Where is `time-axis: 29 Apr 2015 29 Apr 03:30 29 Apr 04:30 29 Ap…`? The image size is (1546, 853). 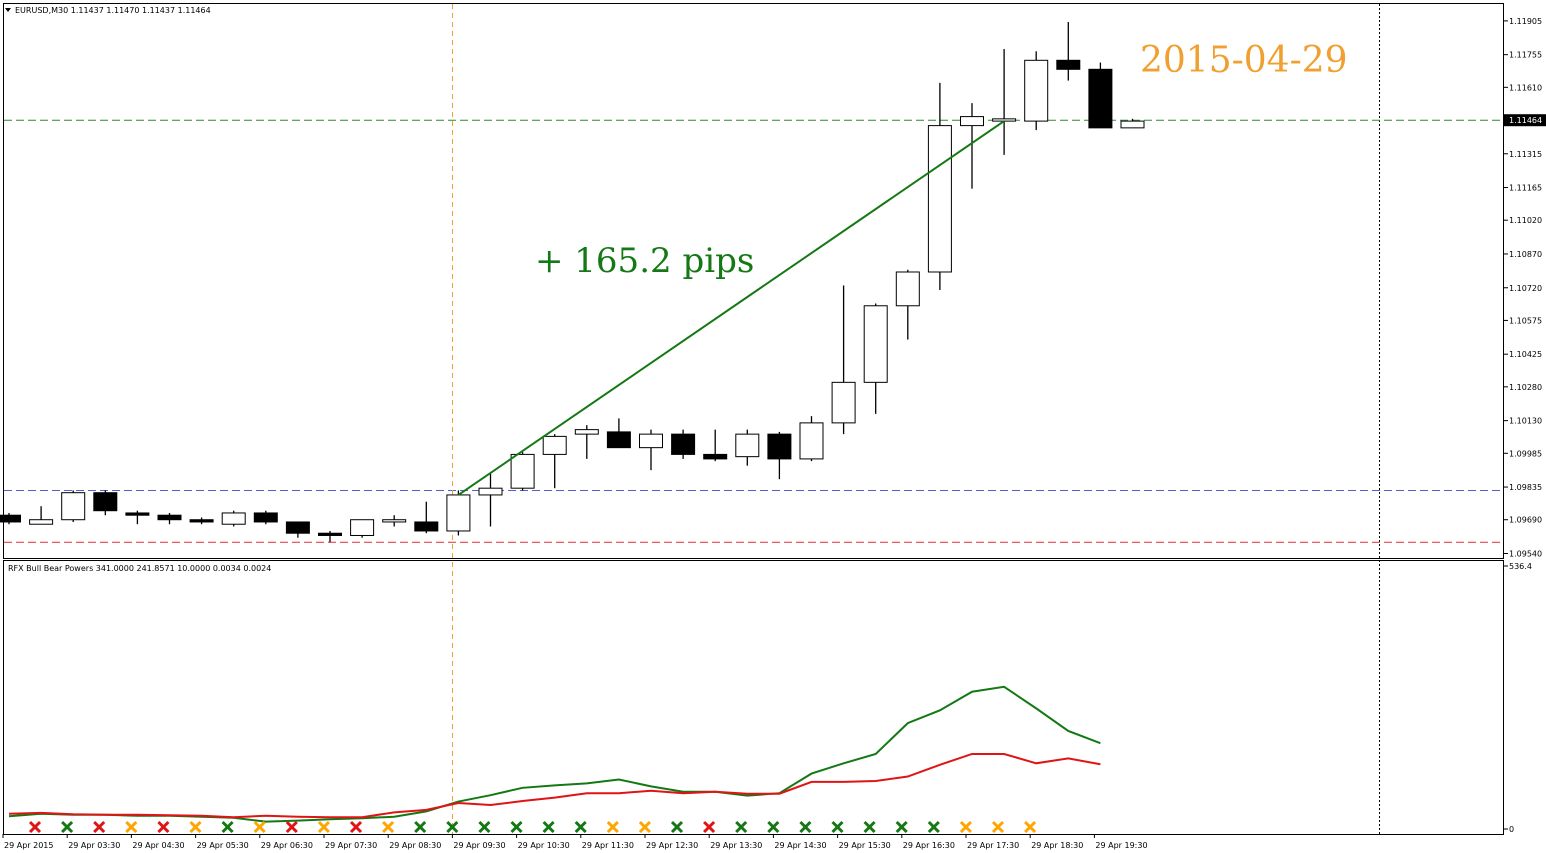 time-axis: 29 Apr 2015 29 Apr 03:30 29 Apr 04:30 29 Ap… is located at coordinates (575, 842).